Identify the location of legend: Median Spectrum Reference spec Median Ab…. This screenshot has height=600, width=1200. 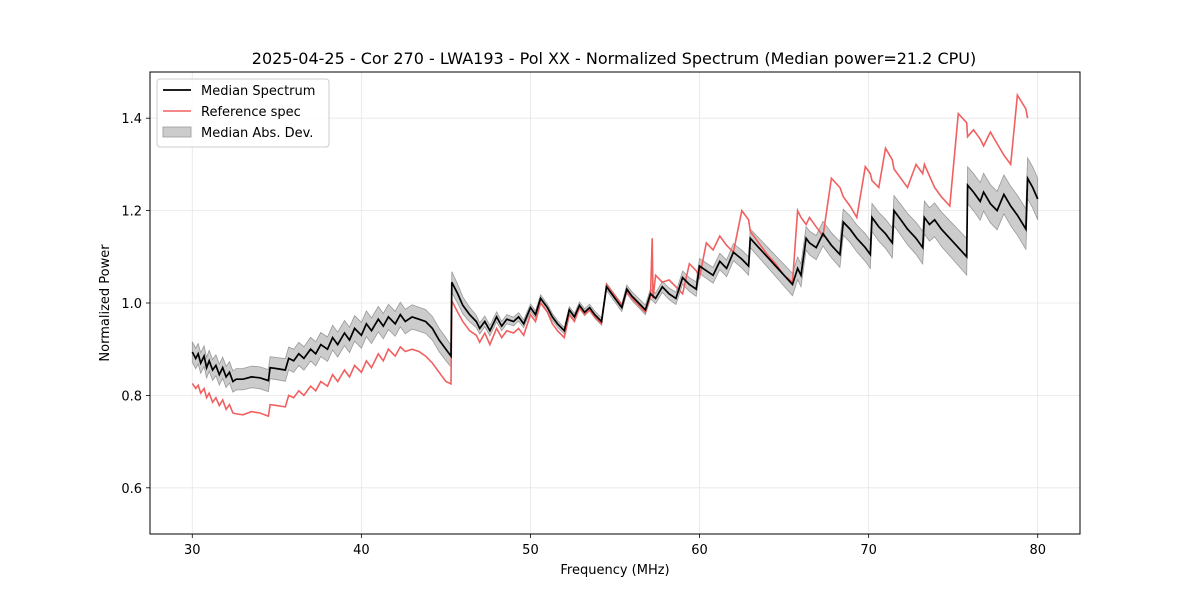
(243, 113).